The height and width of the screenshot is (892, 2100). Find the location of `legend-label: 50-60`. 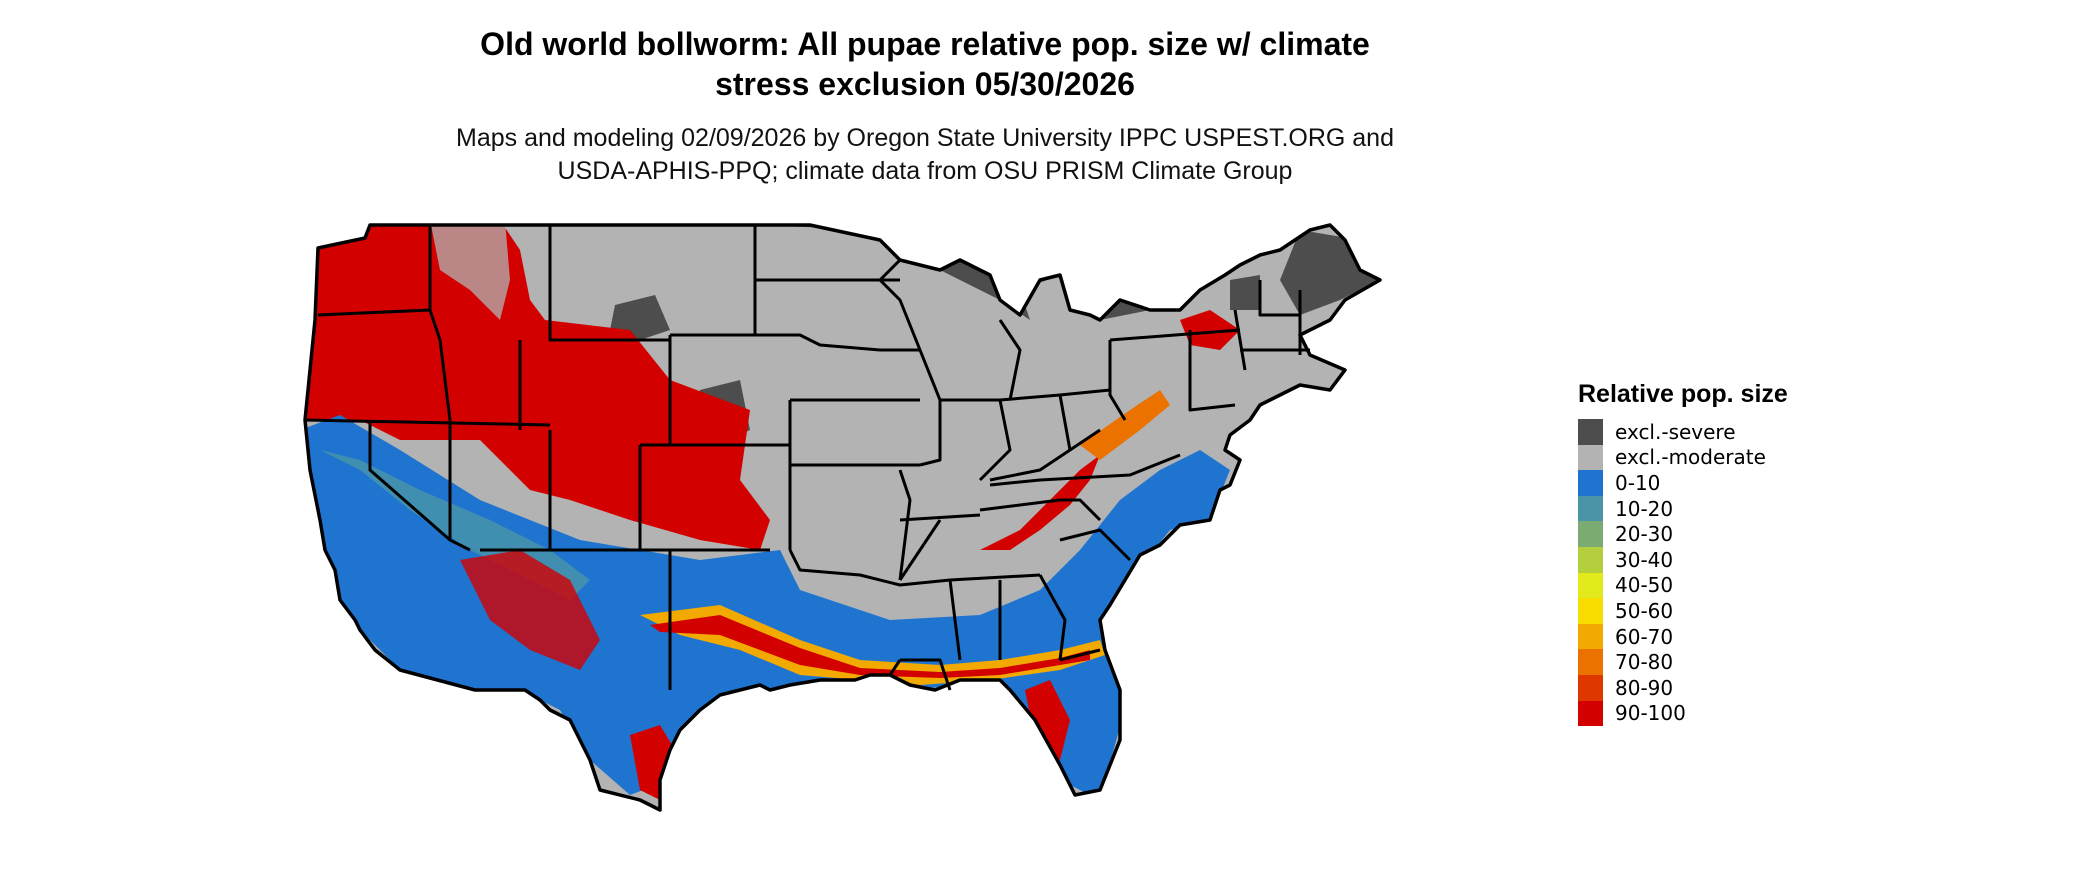

legend-label: 50-60 is located at coordinates (1644, 610).